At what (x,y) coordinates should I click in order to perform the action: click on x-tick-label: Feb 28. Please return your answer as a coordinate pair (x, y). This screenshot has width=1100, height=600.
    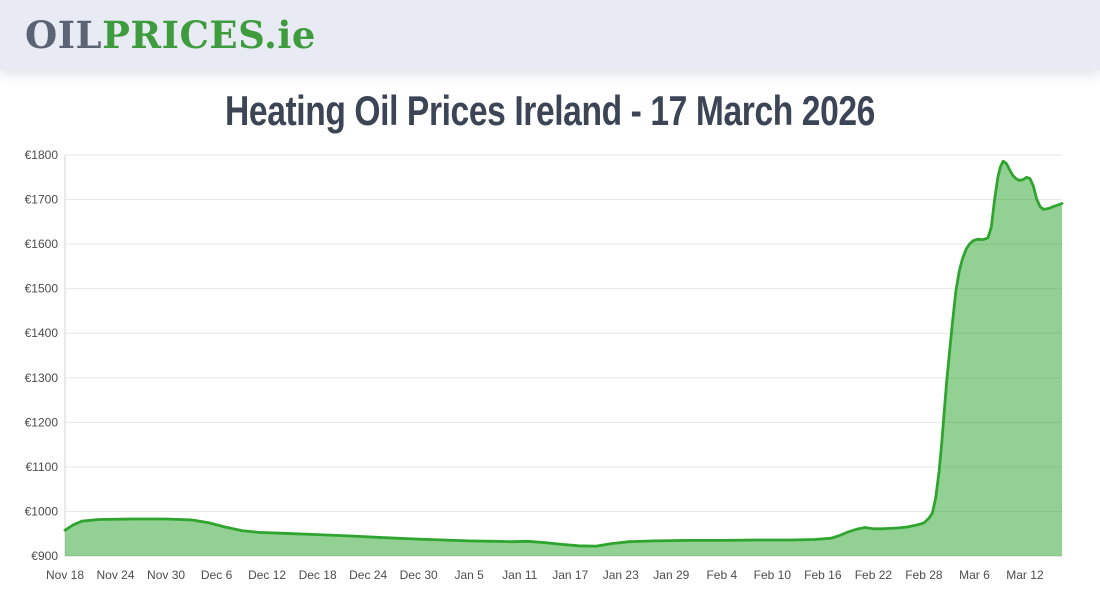
    Looking at the image, I should click on (924, 575).